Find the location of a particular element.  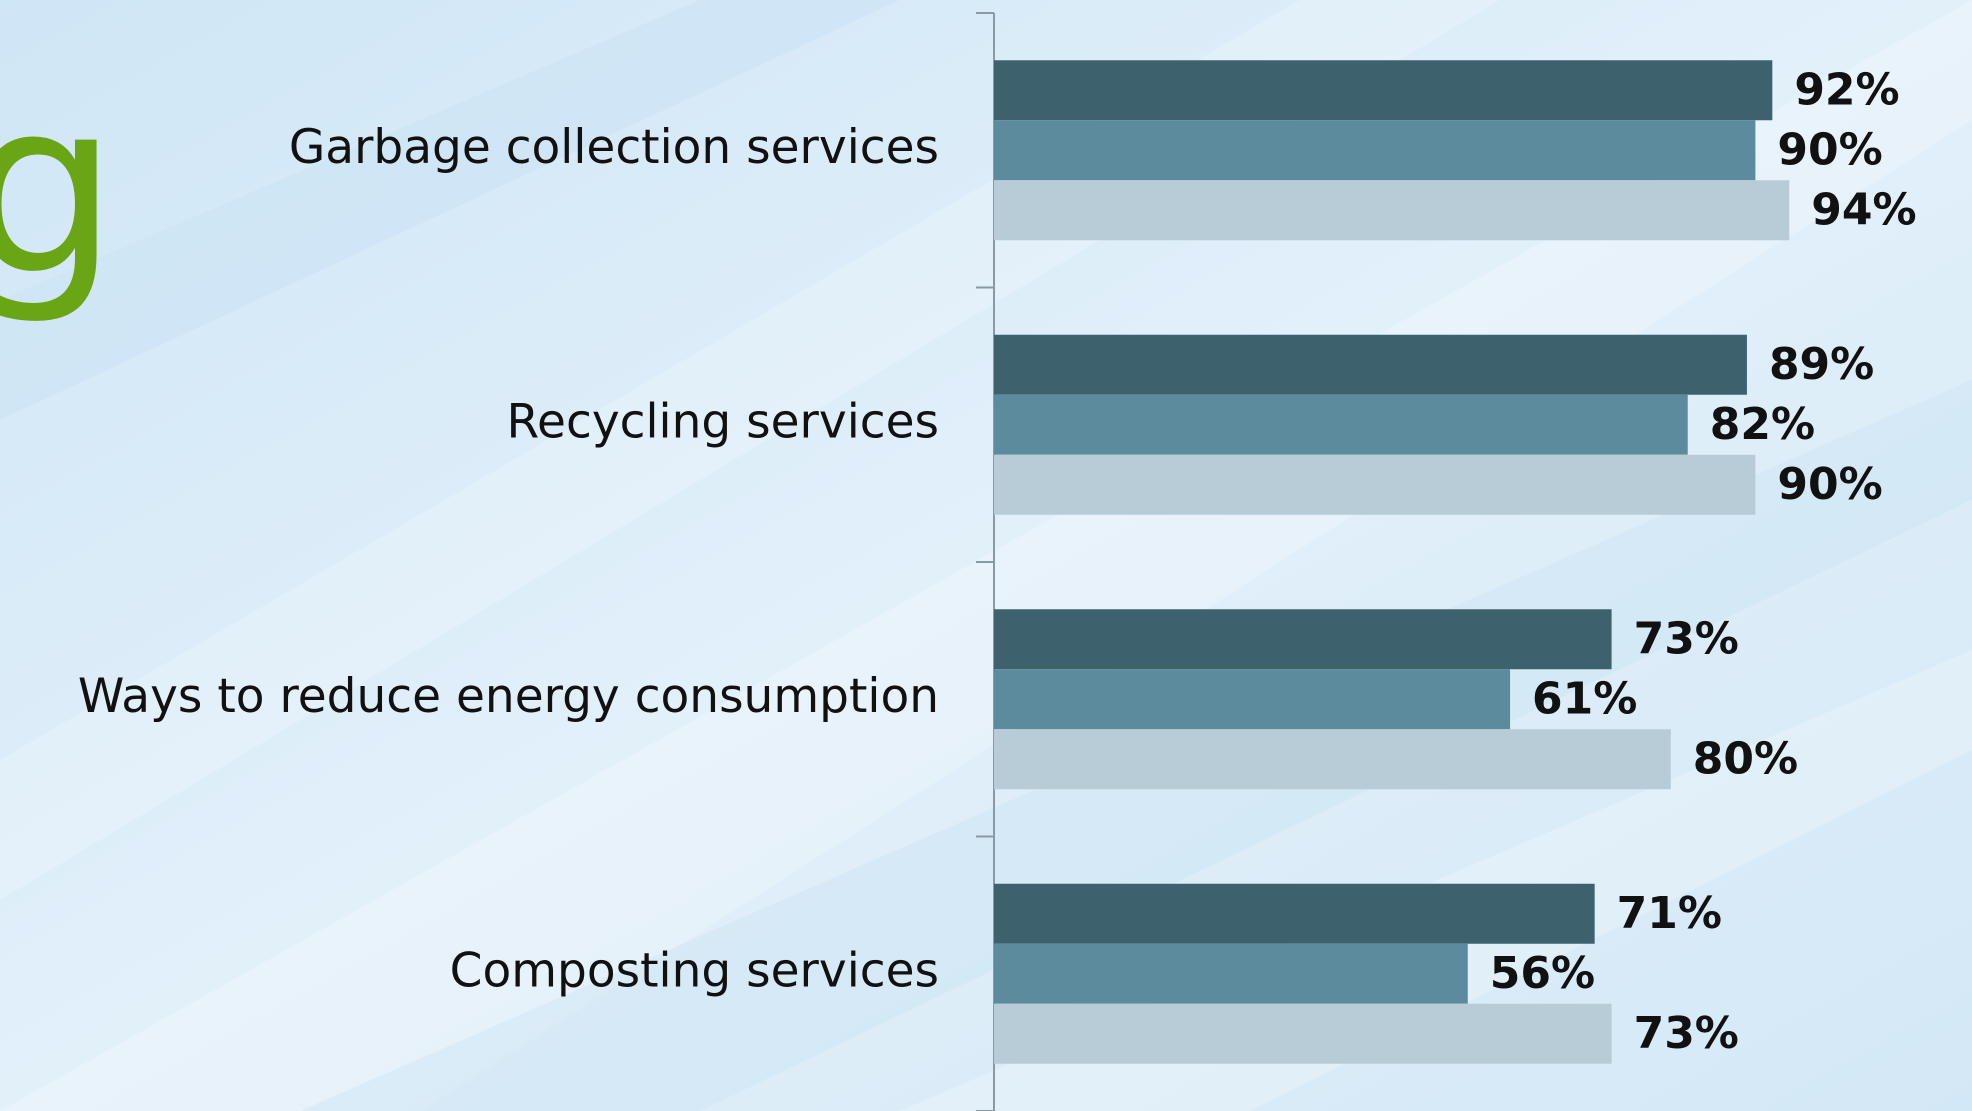

value-label: 80% is located at coordinates (1745, 758).